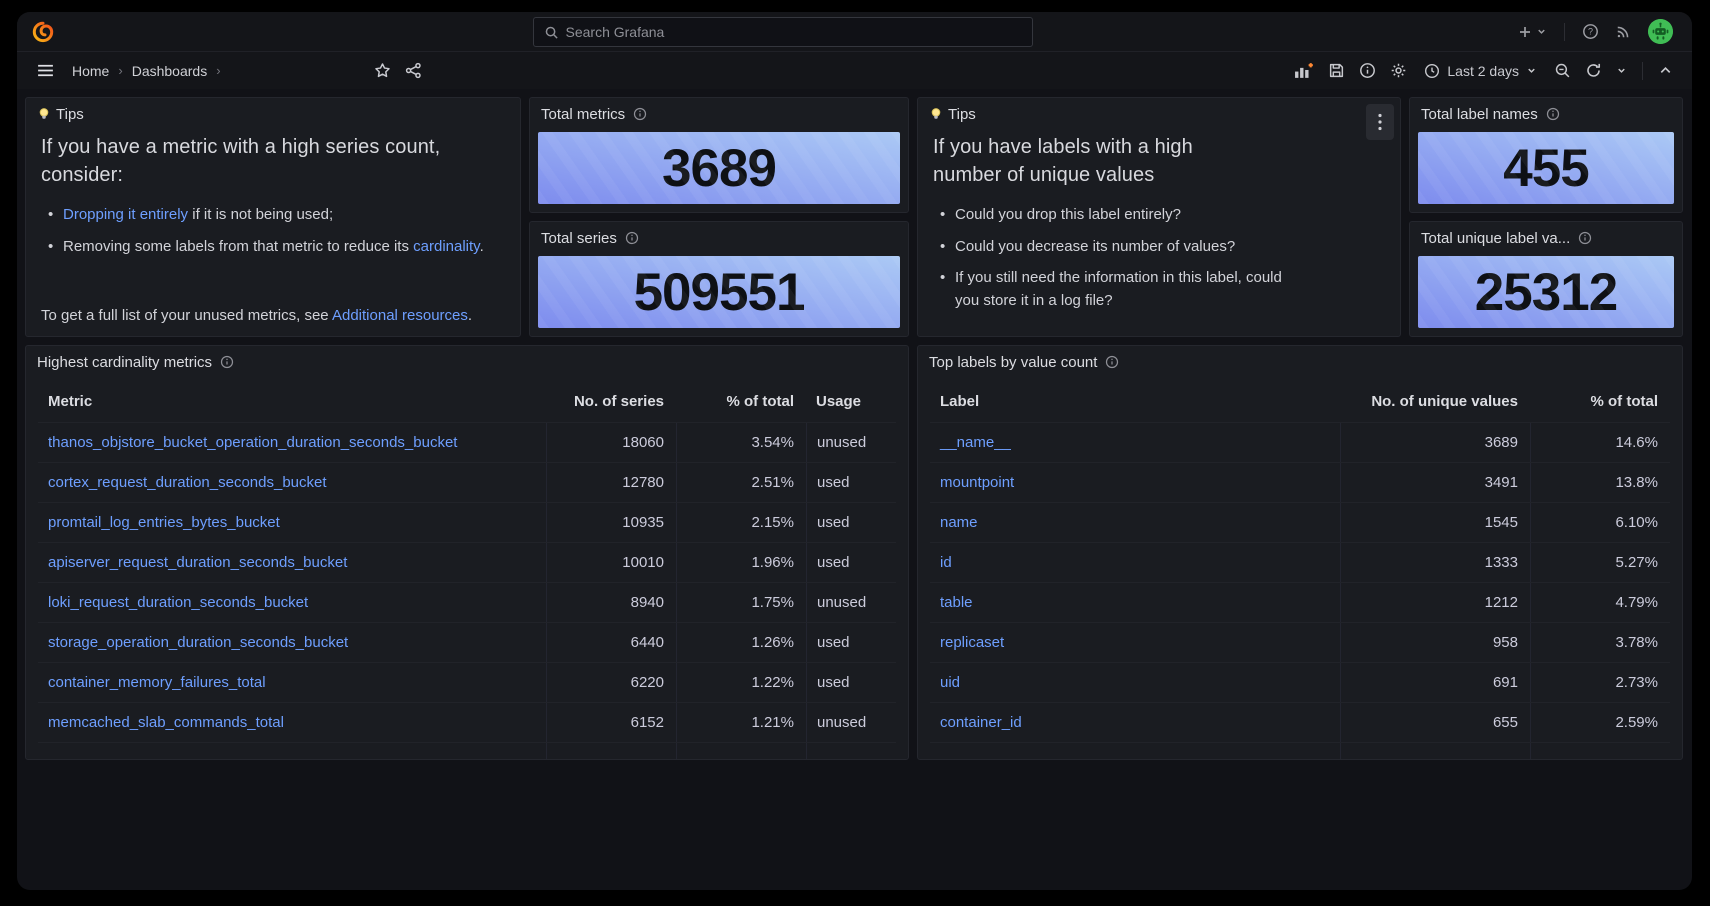 The height and width of the screenshot is (906, 1710). I want to click on refresh-interval-caret-button, so click(1621, 70).